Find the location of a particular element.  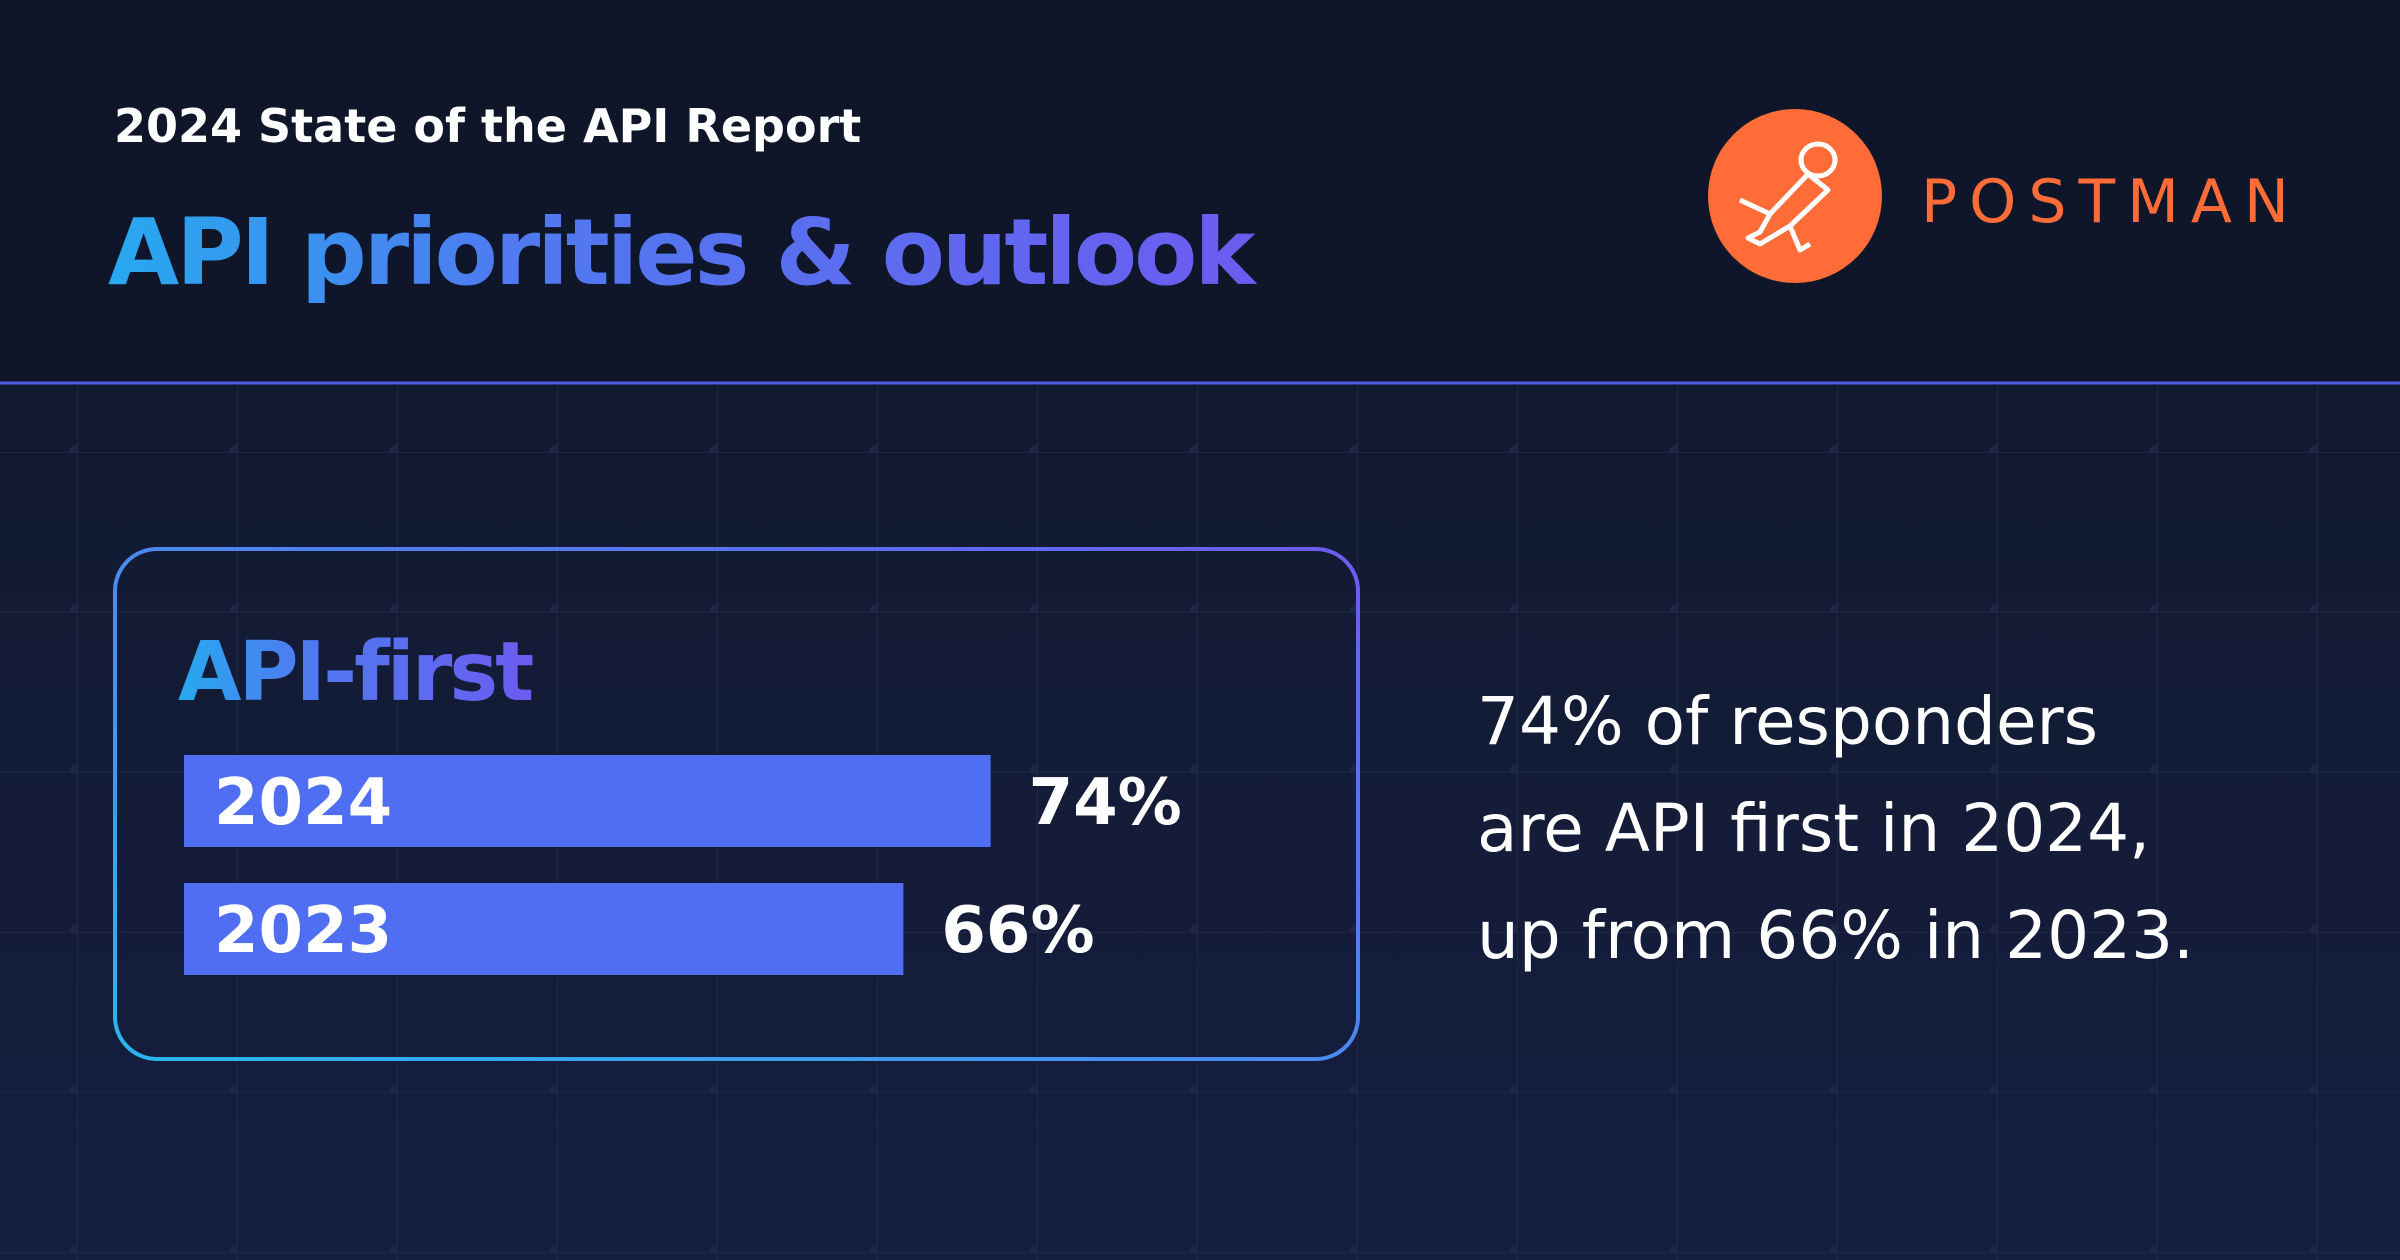

description-line: 74% of responders is located at coordinates (1787, 721).